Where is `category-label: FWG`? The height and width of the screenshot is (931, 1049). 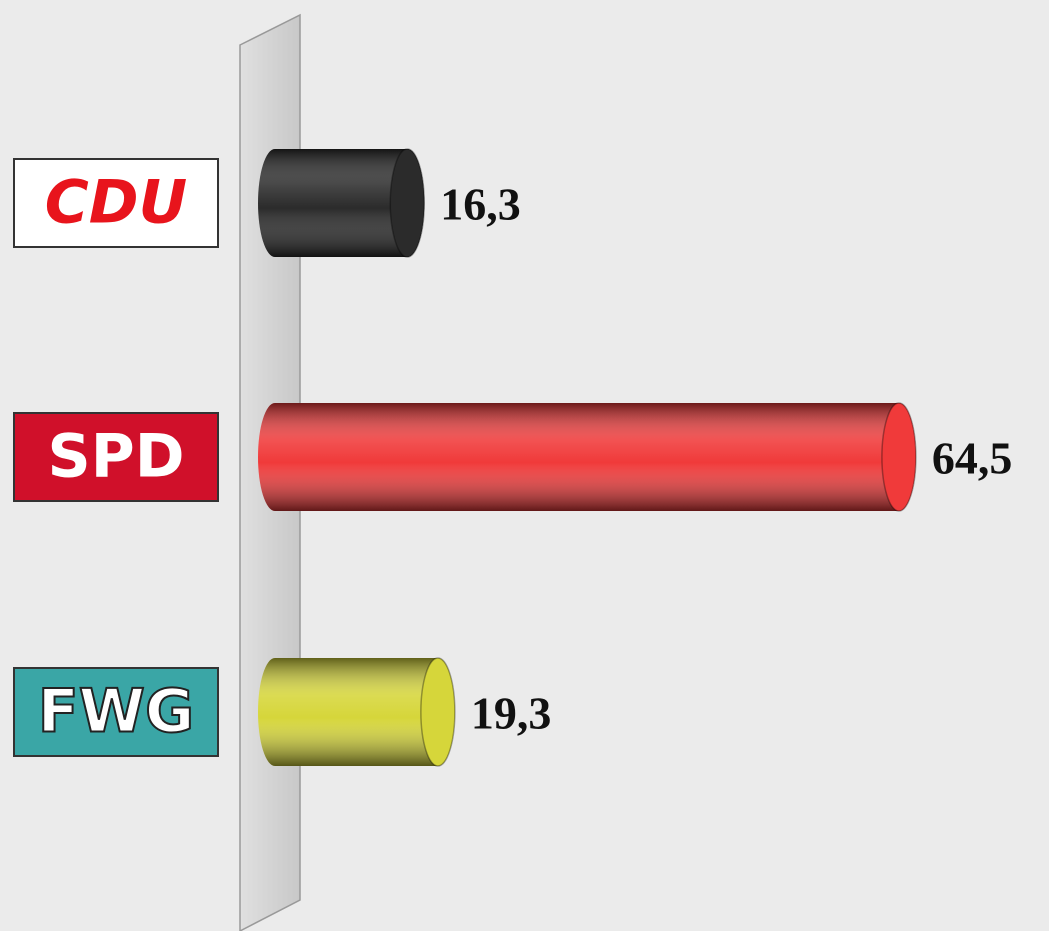
category-label: FWG is located at coordinates (116, 712).